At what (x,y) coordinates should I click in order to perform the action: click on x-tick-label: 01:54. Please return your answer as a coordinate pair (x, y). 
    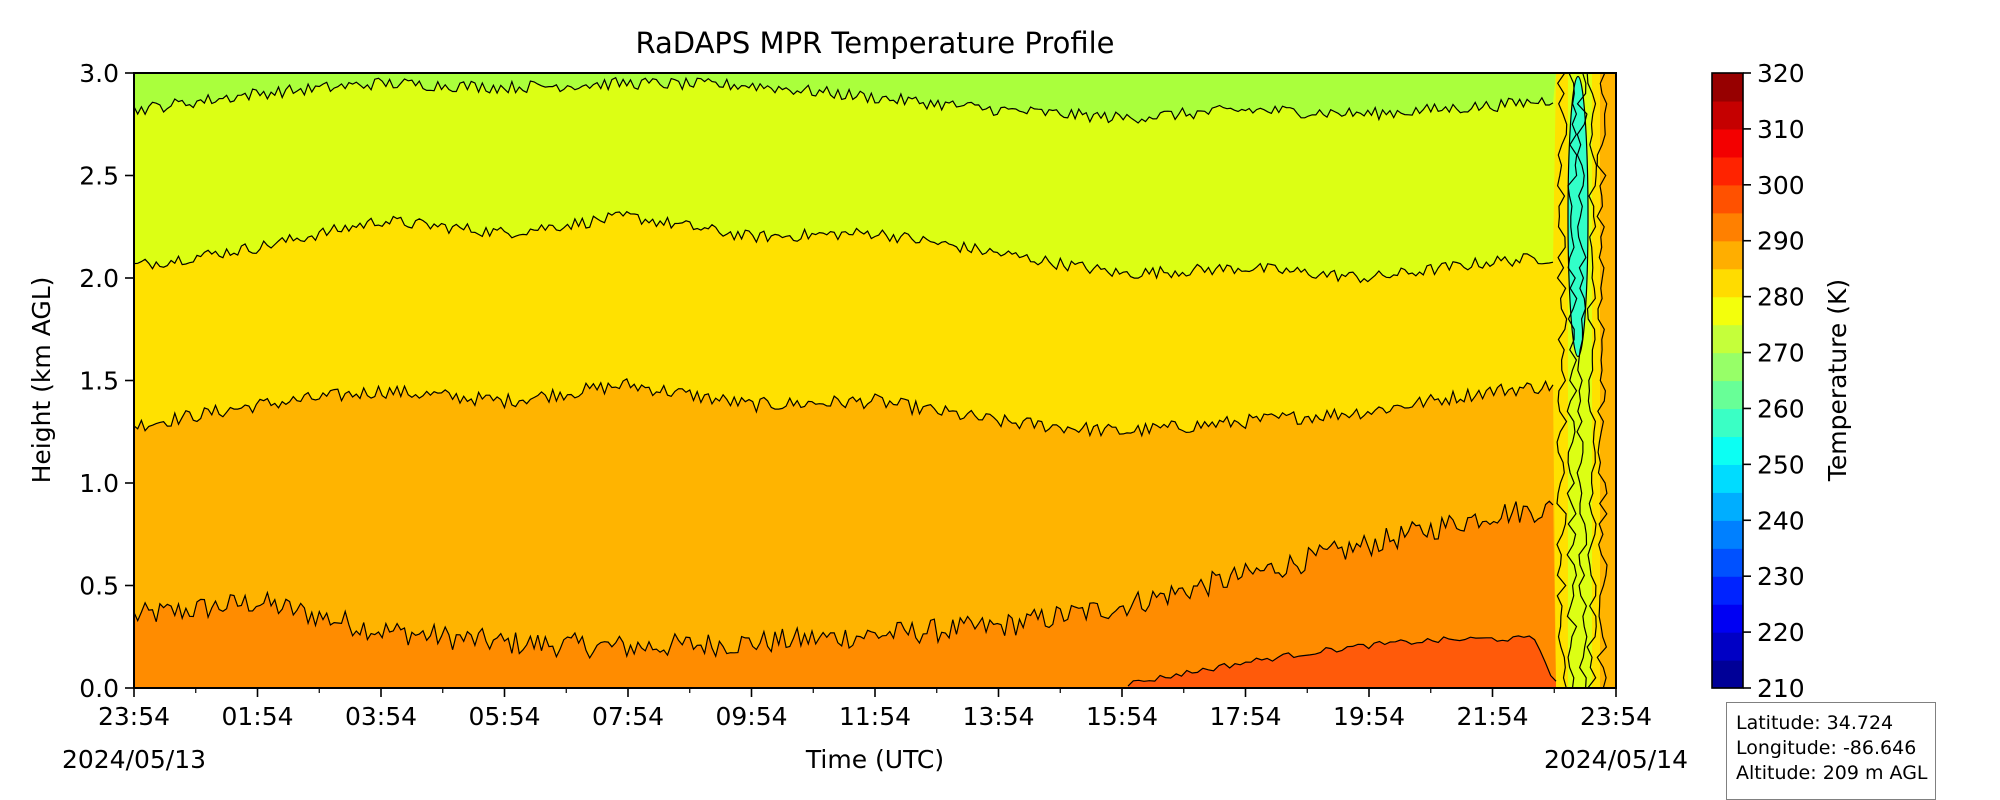
    Looking at the image, I should click on (257, 716).